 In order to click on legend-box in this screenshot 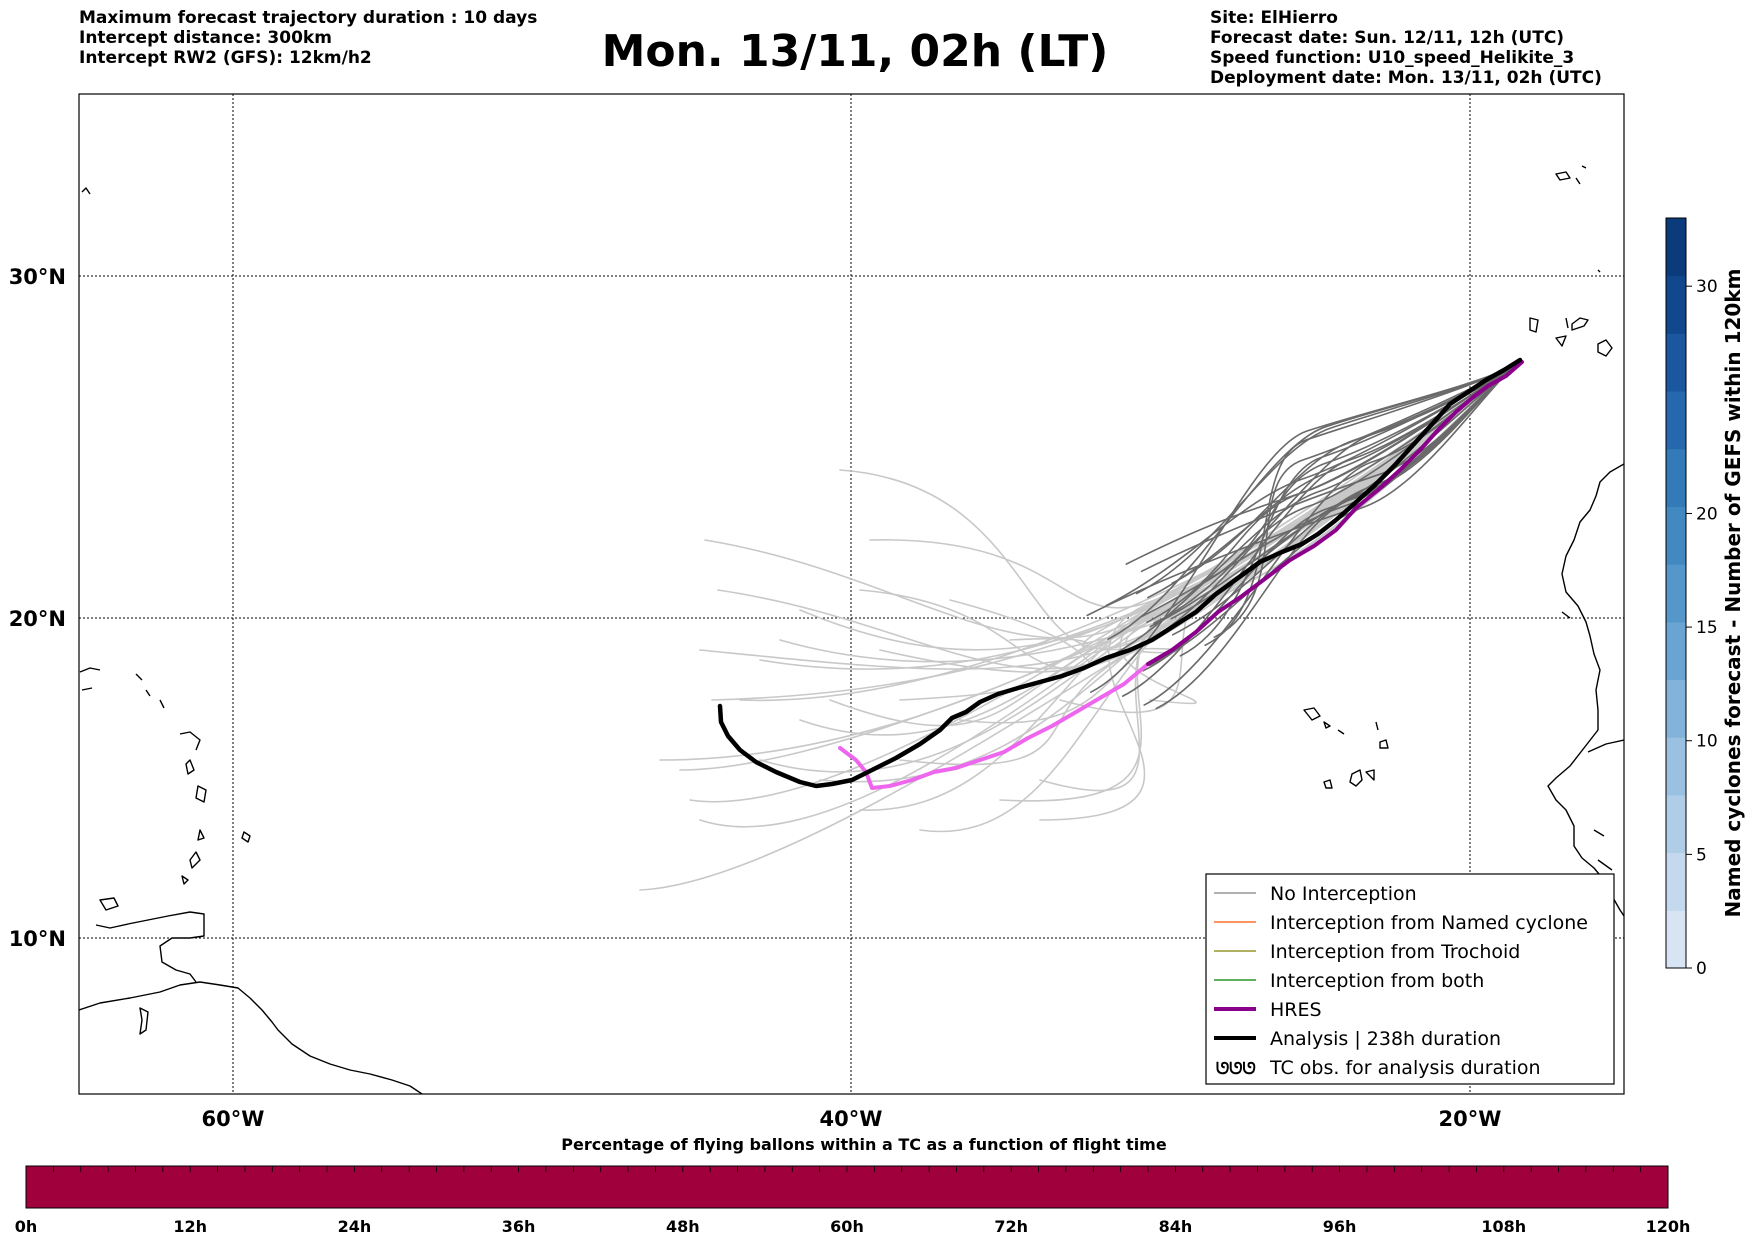, I will do `click(1410, 979)`.